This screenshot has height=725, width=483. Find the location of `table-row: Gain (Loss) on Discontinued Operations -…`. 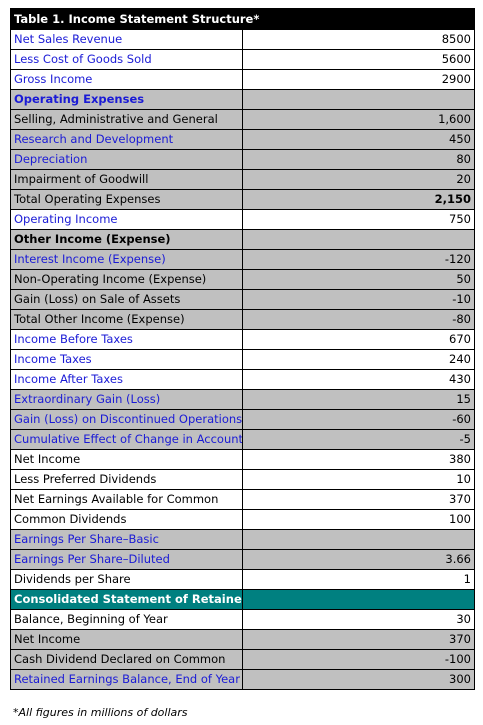

table-row: Gain (Loss) on Discontinued Operations -… is located at coordinates (242, 419).